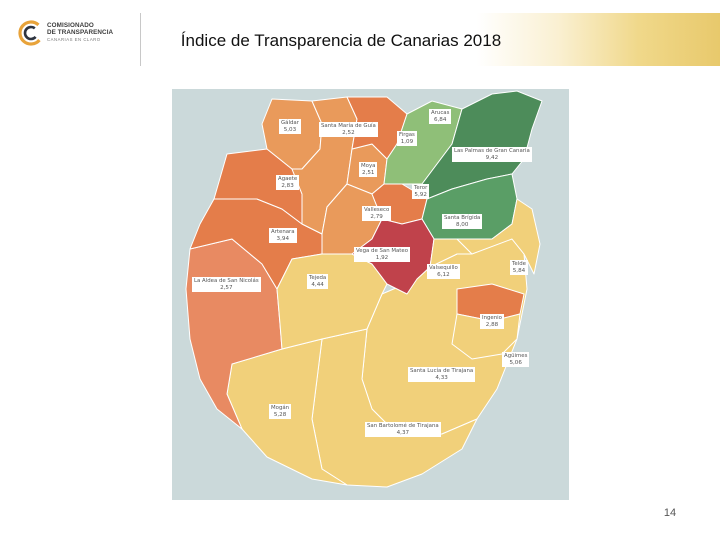 The image size is (720, 540). What do you see at coordinates (519, 264) in the screenshot?
I see `municipality-name: Telde` at bounding box center [519, 264].